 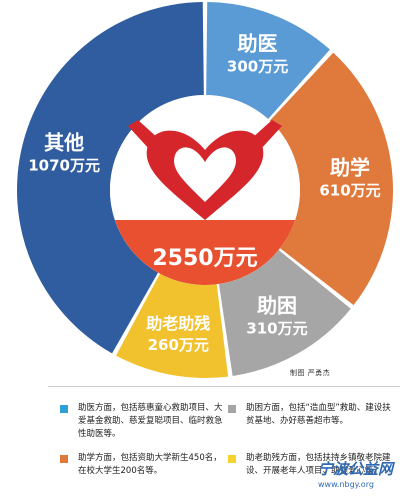 I want to click on slice-value-label: 1070万元, so click(x=64, y=166).